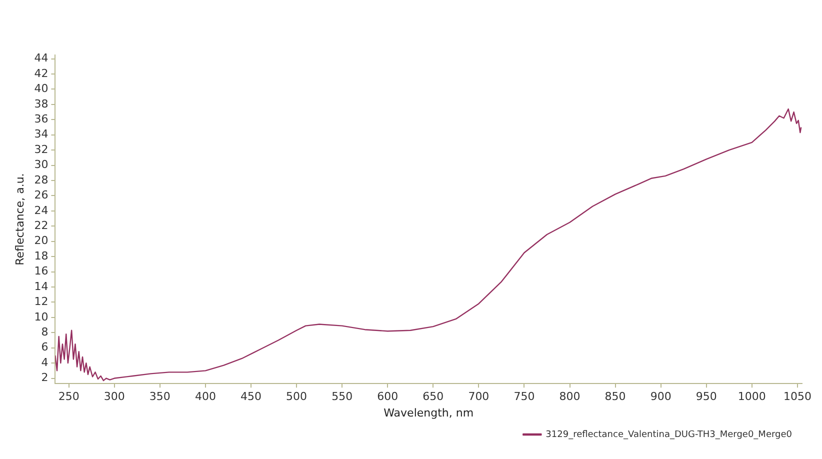  What do you see at coordinates (342, 397) in the screenshot?
I see `x-tick-label: 550` at bounding box center [342, 397].